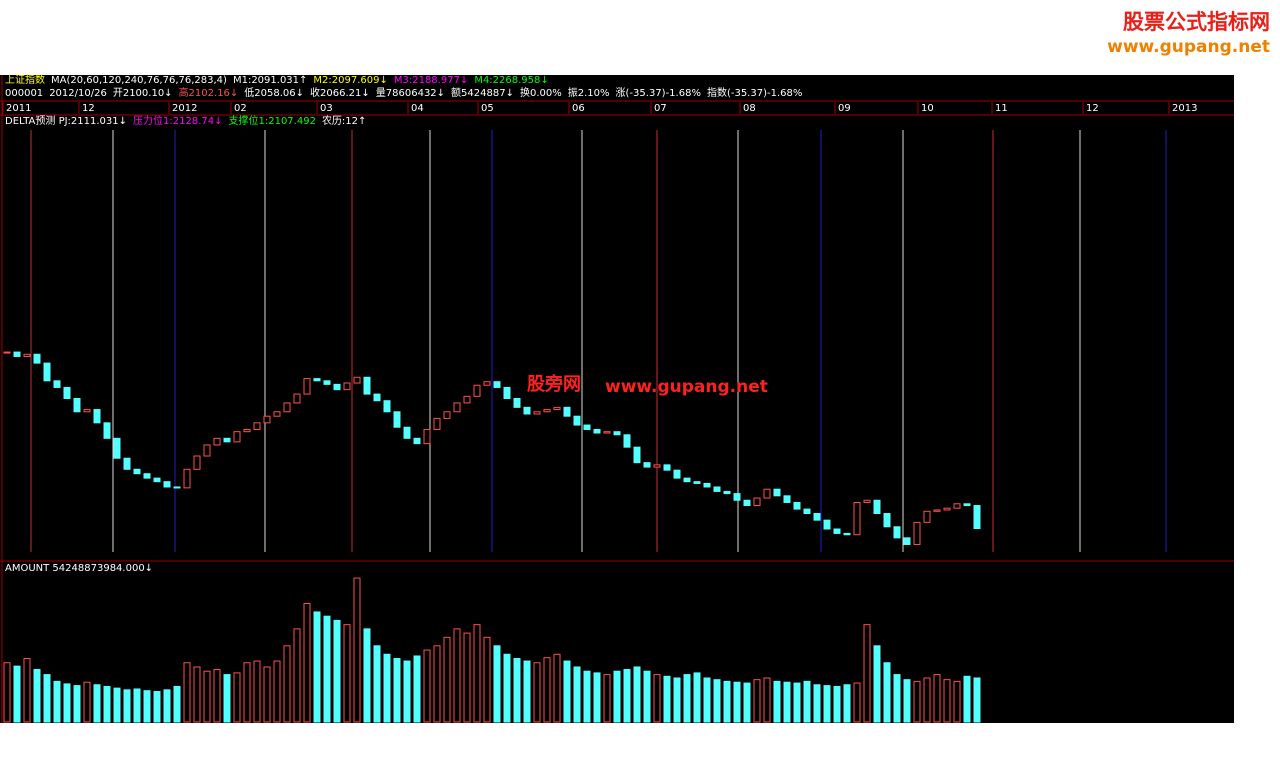 This screenshot has height=772, width=1280. What do you see at coordinates (1188, 47) in the screenshot?
I see `watermark-url: www.gupang.net` at bounding box center [1188, 47].